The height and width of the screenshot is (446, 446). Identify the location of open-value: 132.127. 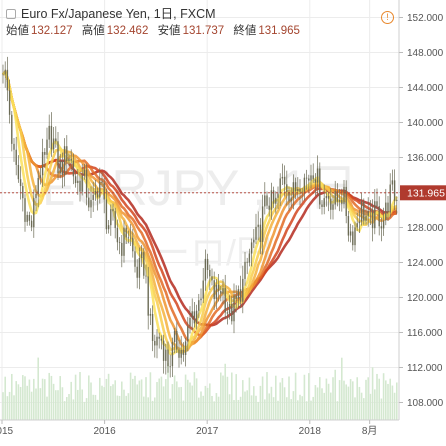
(52, 31).